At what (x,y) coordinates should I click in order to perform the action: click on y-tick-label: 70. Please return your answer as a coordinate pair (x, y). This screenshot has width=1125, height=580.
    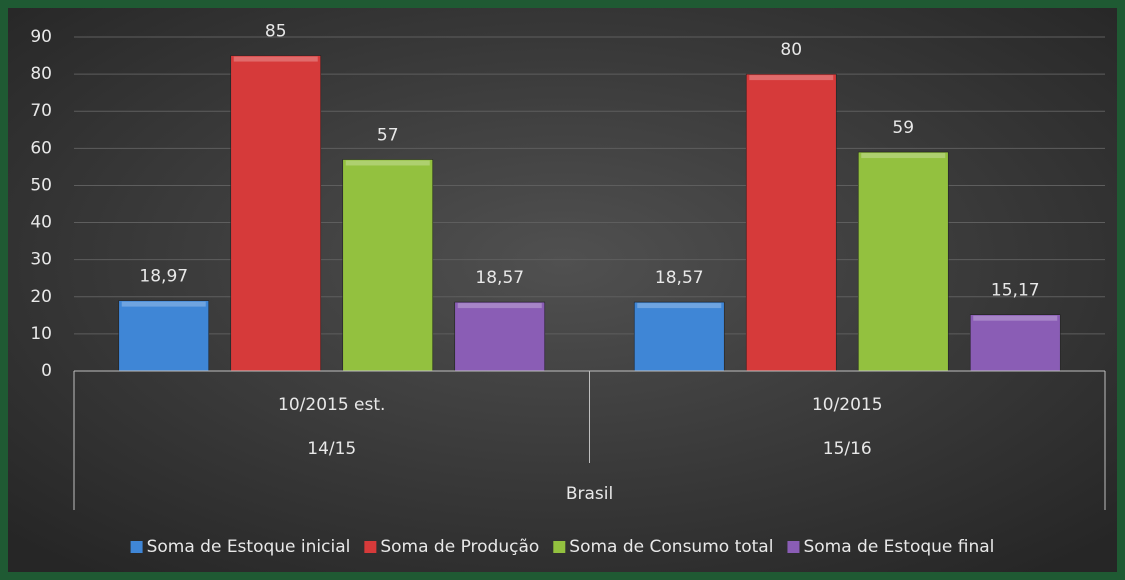
    Looking at the image, I should click on (41, 111).